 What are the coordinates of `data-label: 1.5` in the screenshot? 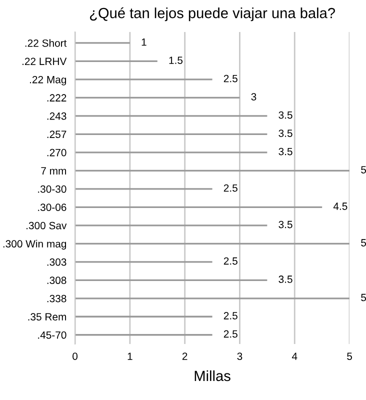 It's located at (176, 60).